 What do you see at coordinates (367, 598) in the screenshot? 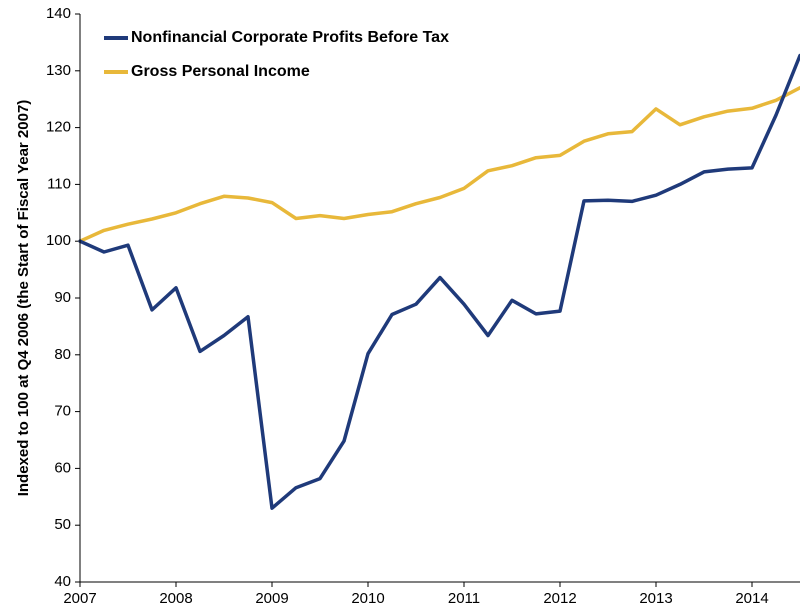
I see `x-tick-label: 2010` at bounding box center [367, 598].